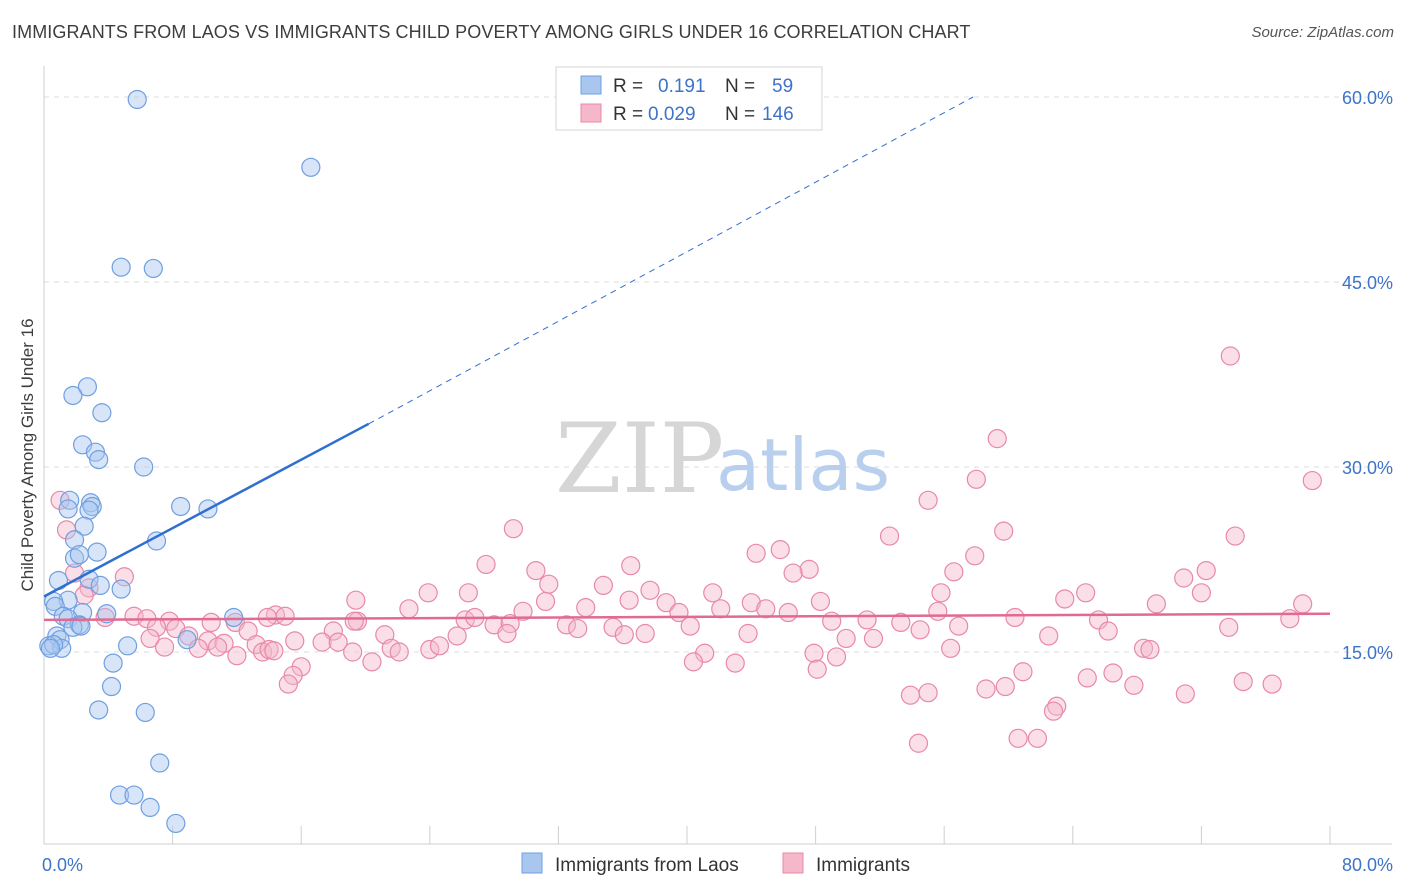 The width and height of the screenshot is (1406, 892). What do you see at coordinates (1367, 283) in the screenshot?
I see `y-tick-label: 45.0%` at bounding box center [1367, 283].